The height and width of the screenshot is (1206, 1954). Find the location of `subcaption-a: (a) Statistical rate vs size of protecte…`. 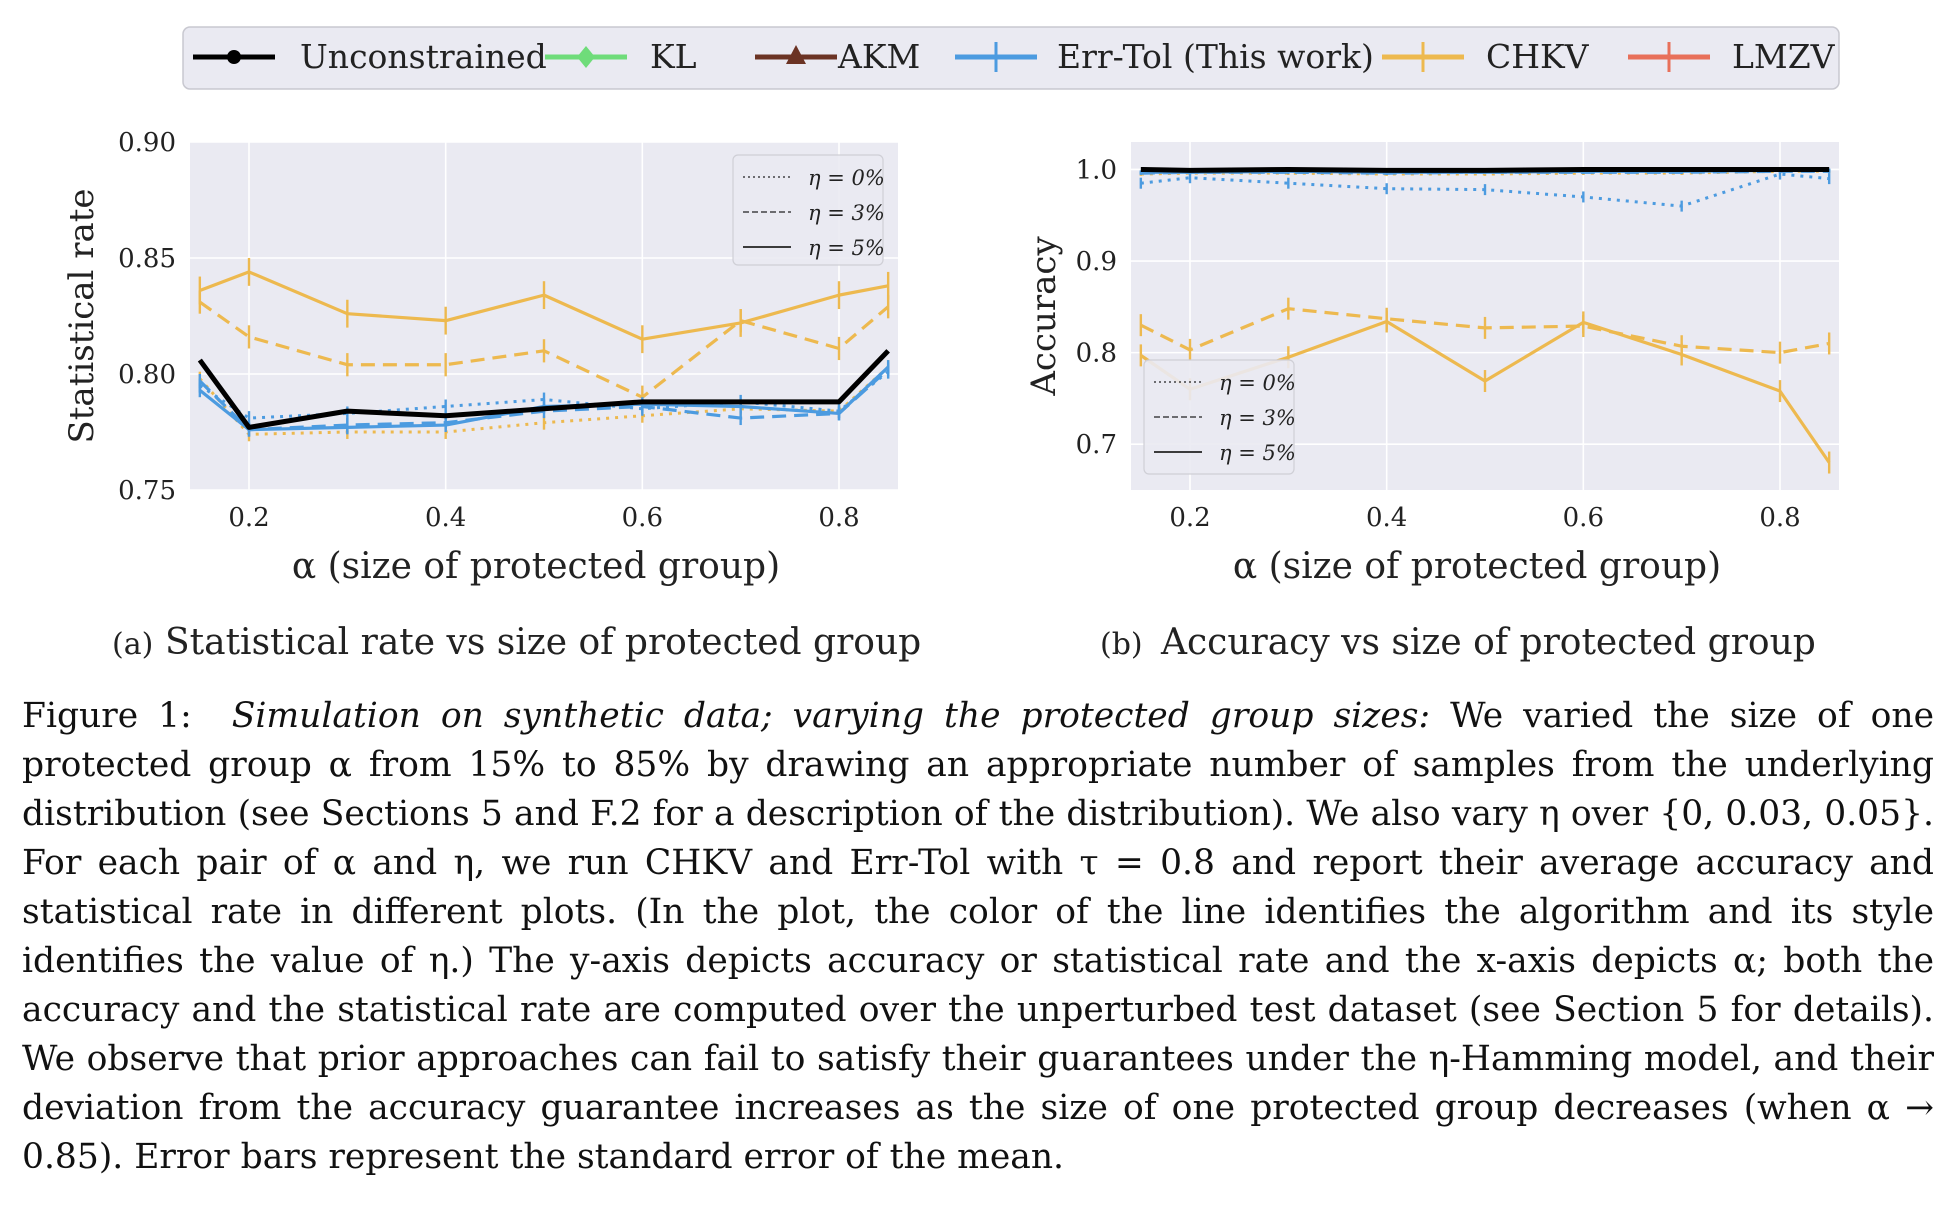

subcaption-a: (a) Statistical rate vs size of protecte… is located at coordinates (516, 642).